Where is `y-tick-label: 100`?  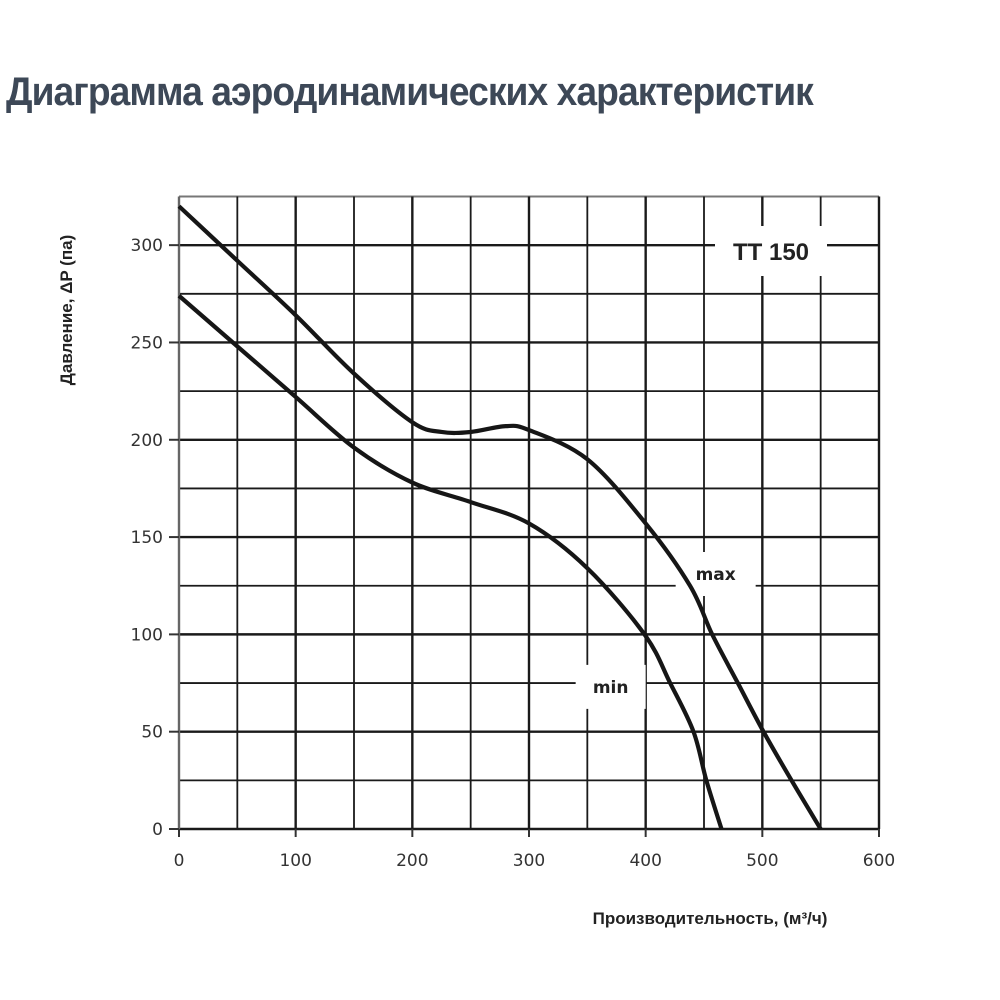 y-tick-label: 100 is located at coordinates (147, 635).